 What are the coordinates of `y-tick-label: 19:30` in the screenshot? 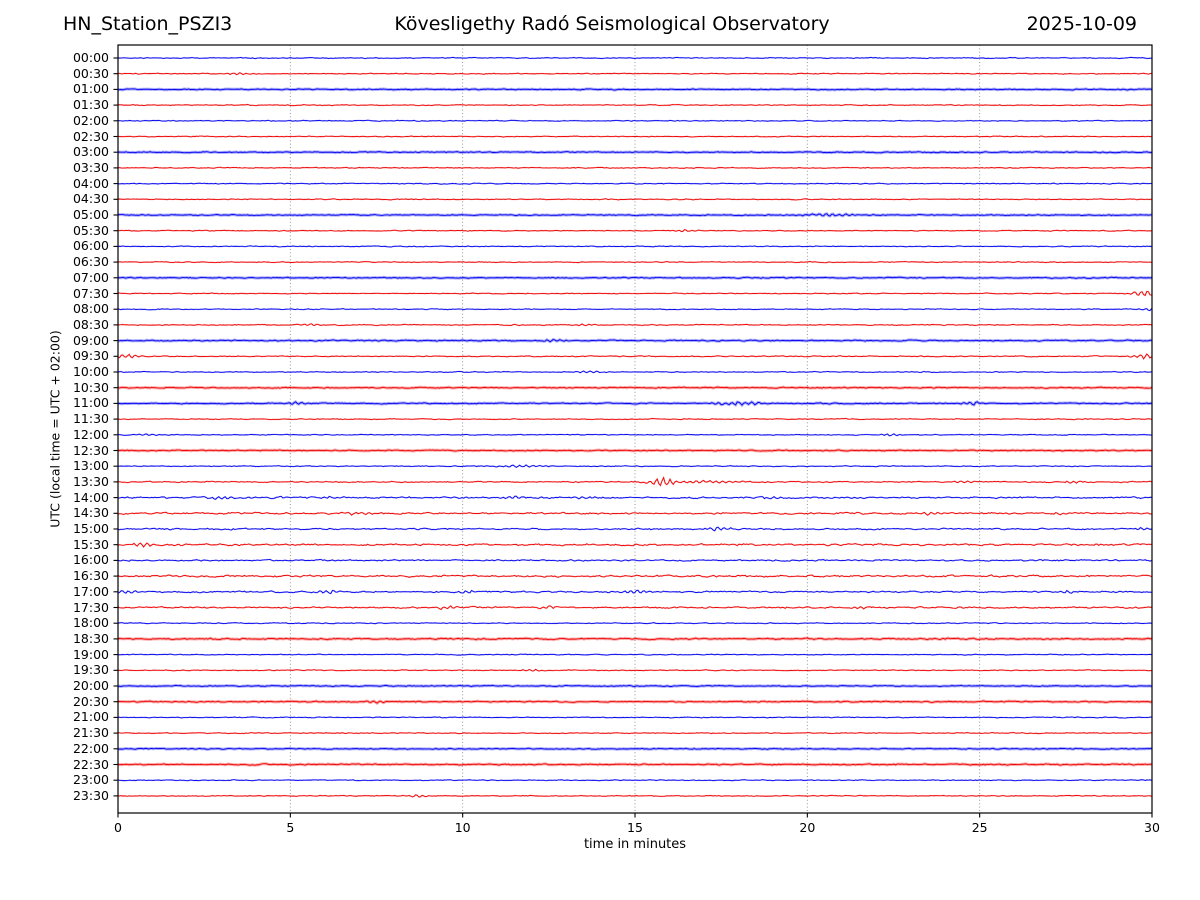 It's located at (90, 670).